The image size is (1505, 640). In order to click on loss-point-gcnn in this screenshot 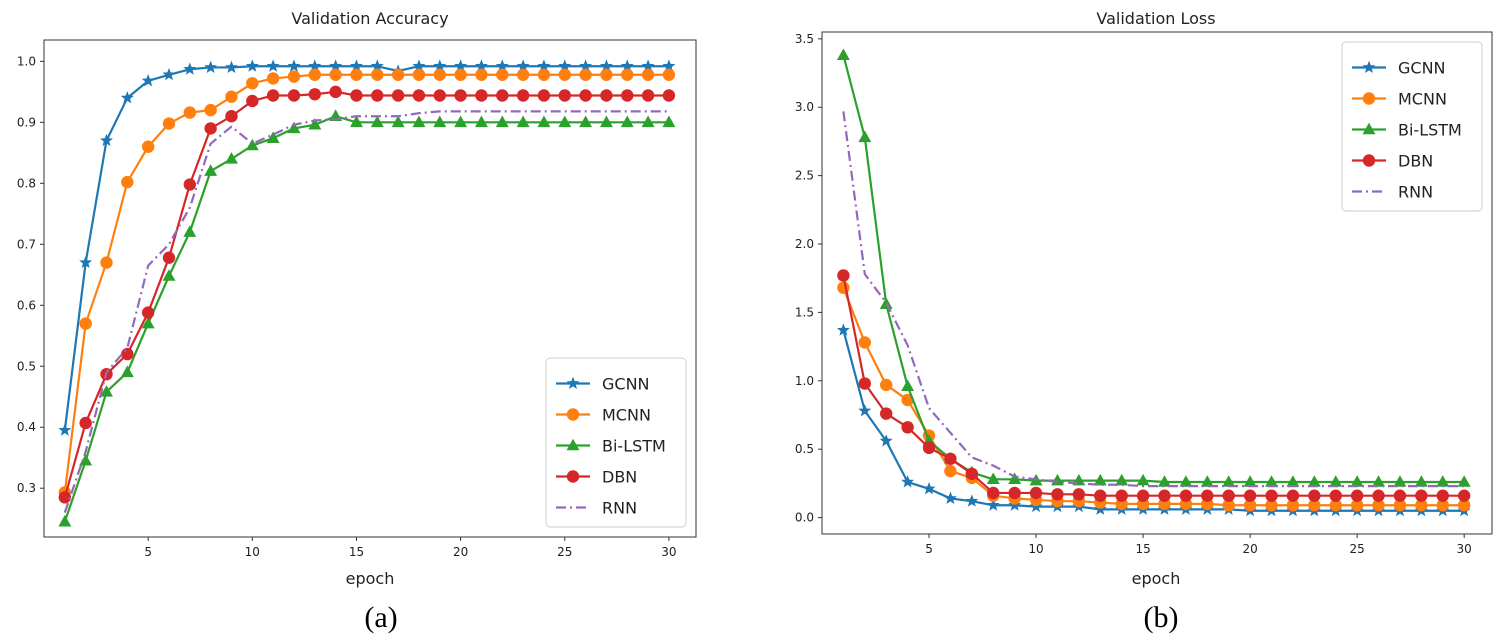, I will do `click(908, 481)`.